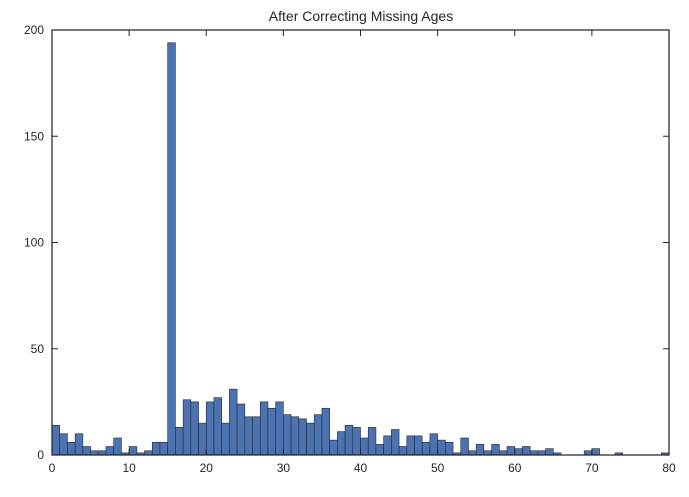  Describe the element at coordinates (34, 30) in the screenshot. I see `y-tick-label: 200` at that location.